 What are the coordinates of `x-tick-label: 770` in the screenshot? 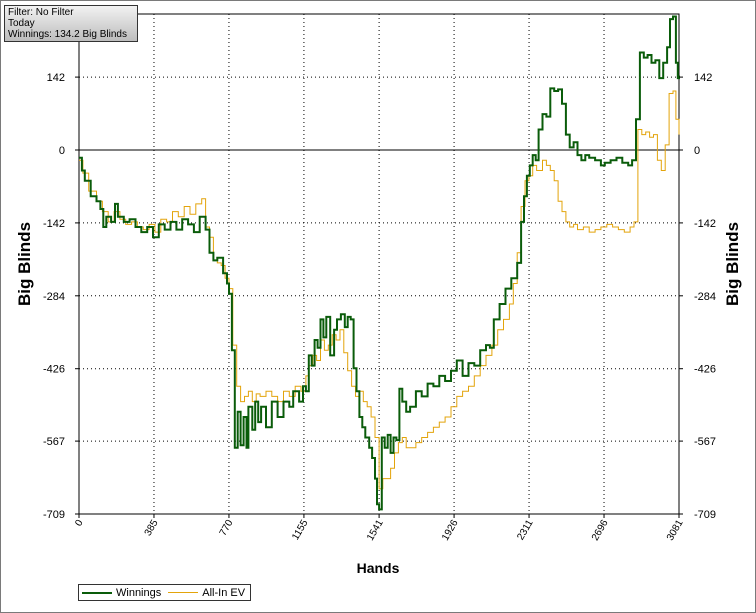 It's located at (227, 528).